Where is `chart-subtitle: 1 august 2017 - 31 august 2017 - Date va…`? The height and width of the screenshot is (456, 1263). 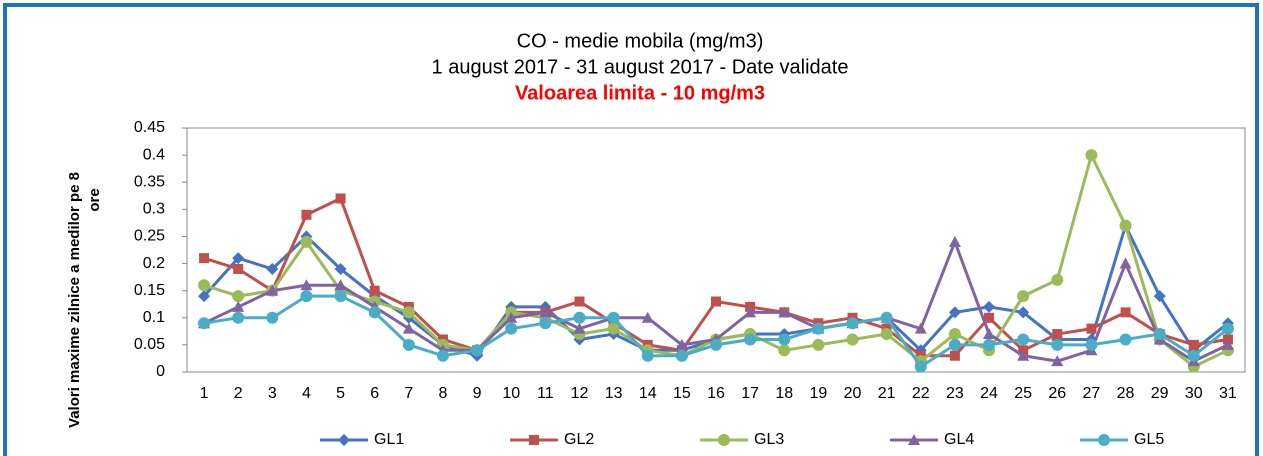 chart-subtitle: 1 august 2017 - 31 august 2017 - Date va… is located at coordinates (640, 67).